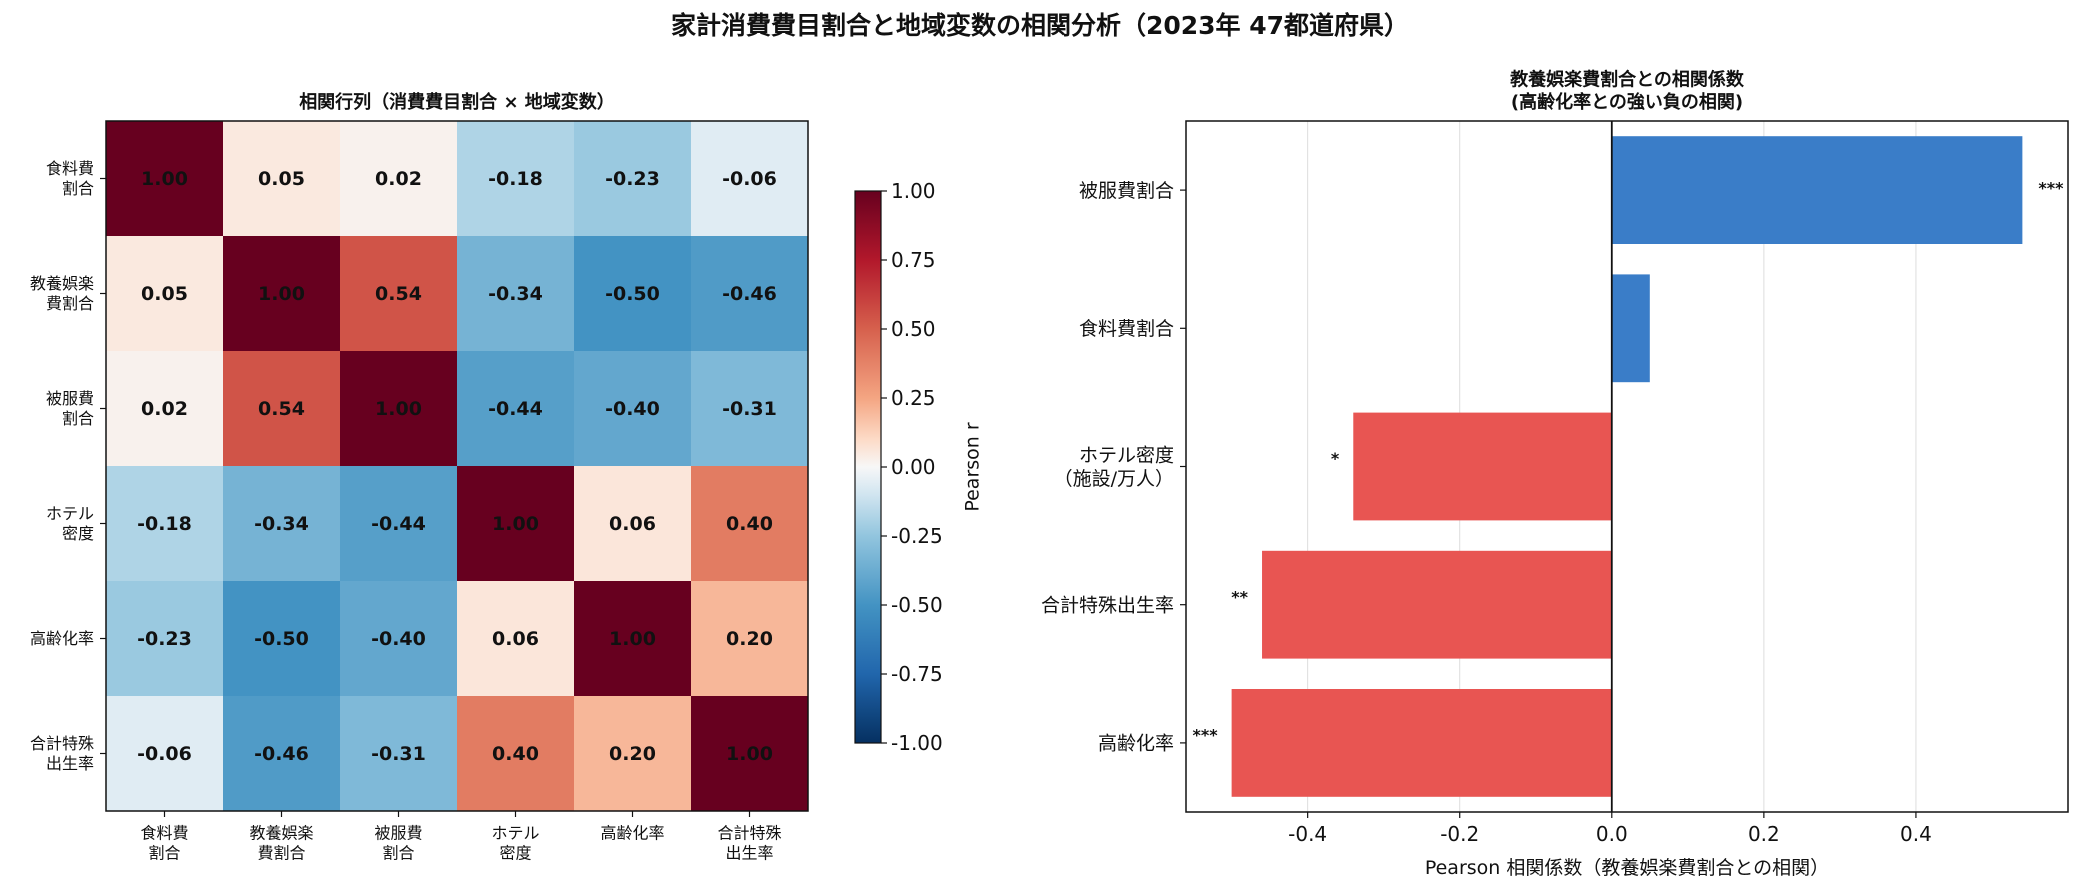 The width and height of the screenshot is (2081, 889). I want to click on heatmap-col-label: 教養娯楽費割合, so click(281, 843).